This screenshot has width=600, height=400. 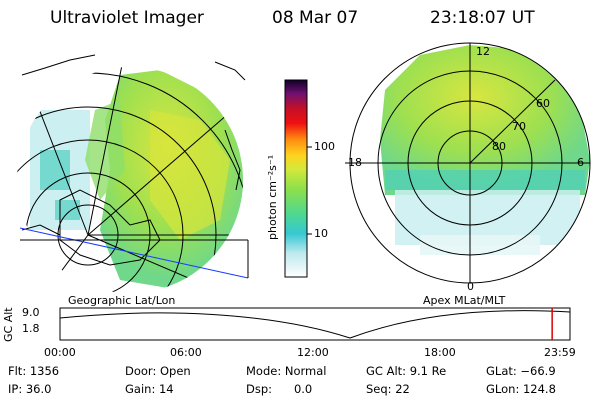 What do you see at coordinates (8, 324) in the screenshot?
I see `timeline-axis-label: GC Alt` at bounding box center [8, 324].